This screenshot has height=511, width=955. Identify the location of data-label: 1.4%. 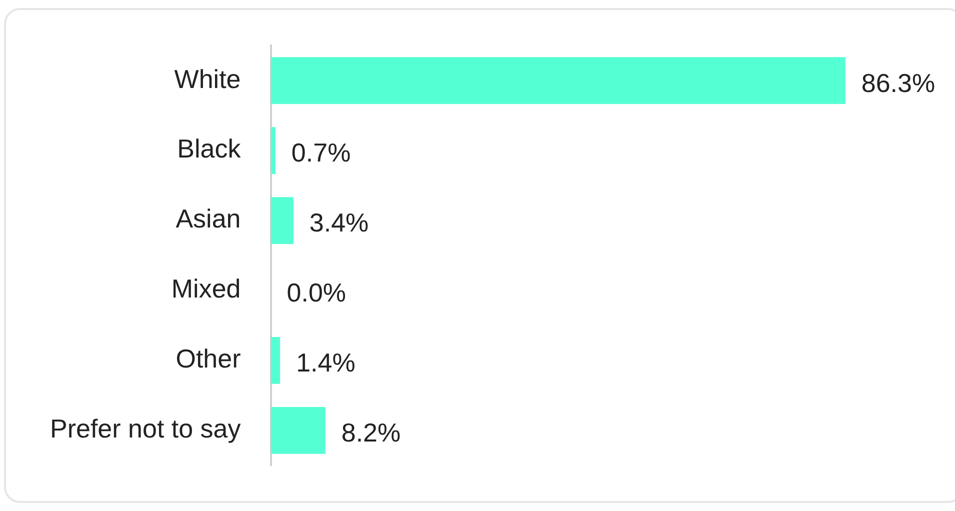
(326, 363).